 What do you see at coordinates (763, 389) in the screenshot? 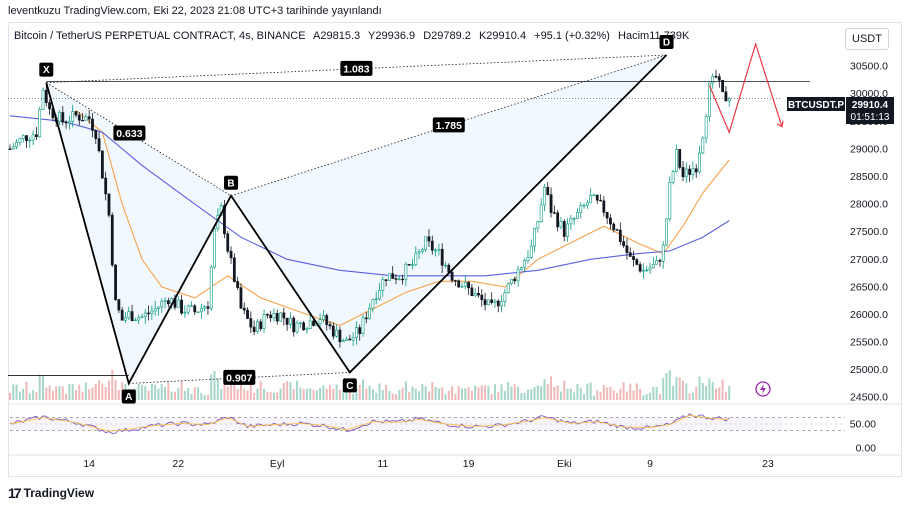
I see `alert-icon` at bounding box center [763, 389].